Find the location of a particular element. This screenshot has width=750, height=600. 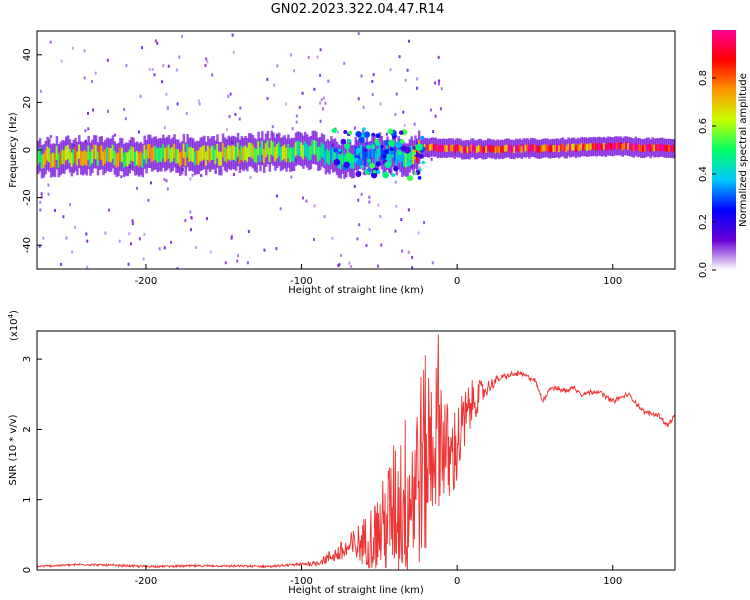

snr-x-label: Height of straight line (km) is located at coordinates (356, 590).